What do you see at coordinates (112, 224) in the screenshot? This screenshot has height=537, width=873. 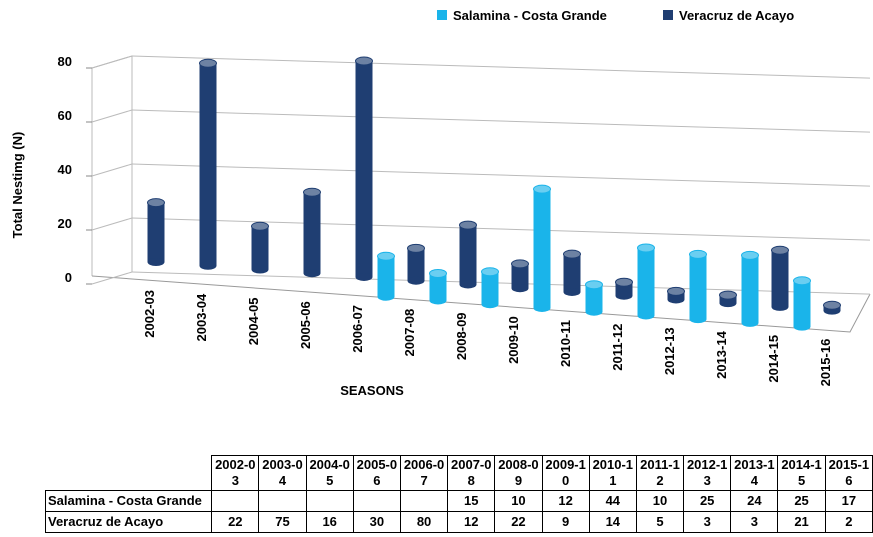 I see `side-grid` at bounding box center [112, 224].